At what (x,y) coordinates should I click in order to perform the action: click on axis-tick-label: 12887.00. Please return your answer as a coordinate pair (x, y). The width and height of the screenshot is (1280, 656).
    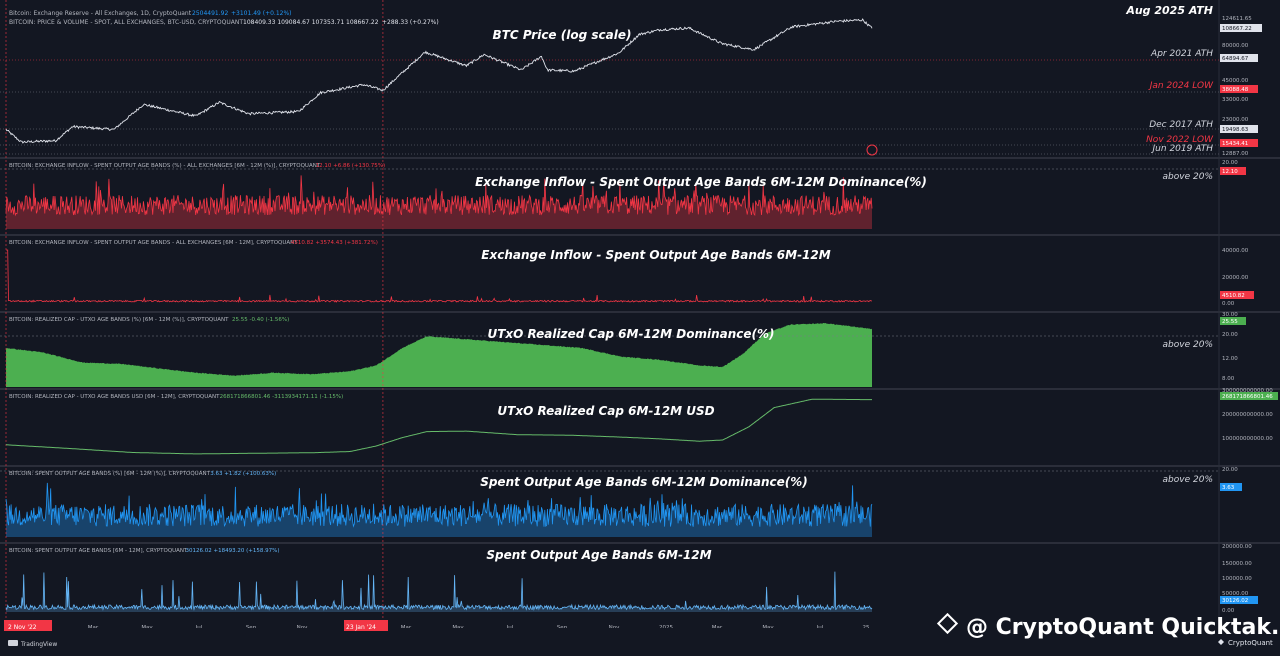
    Looking at the image, I should click on (1235, 154).